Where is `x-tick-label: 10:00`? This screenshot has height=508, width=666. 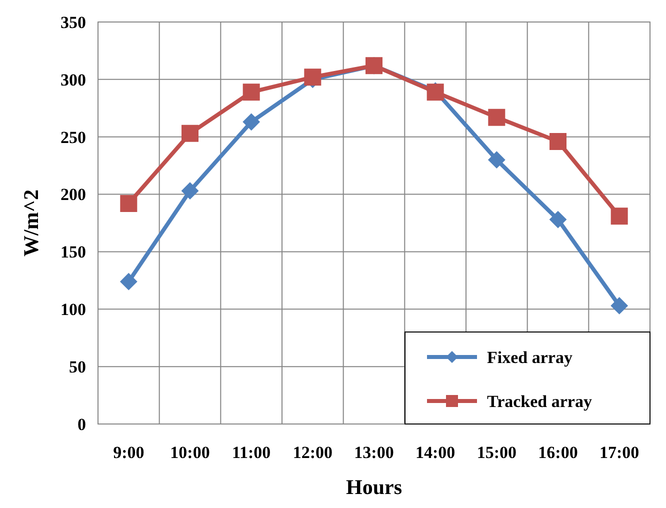 x-tick-label: 10:00 is located at coordinates (190, 452).